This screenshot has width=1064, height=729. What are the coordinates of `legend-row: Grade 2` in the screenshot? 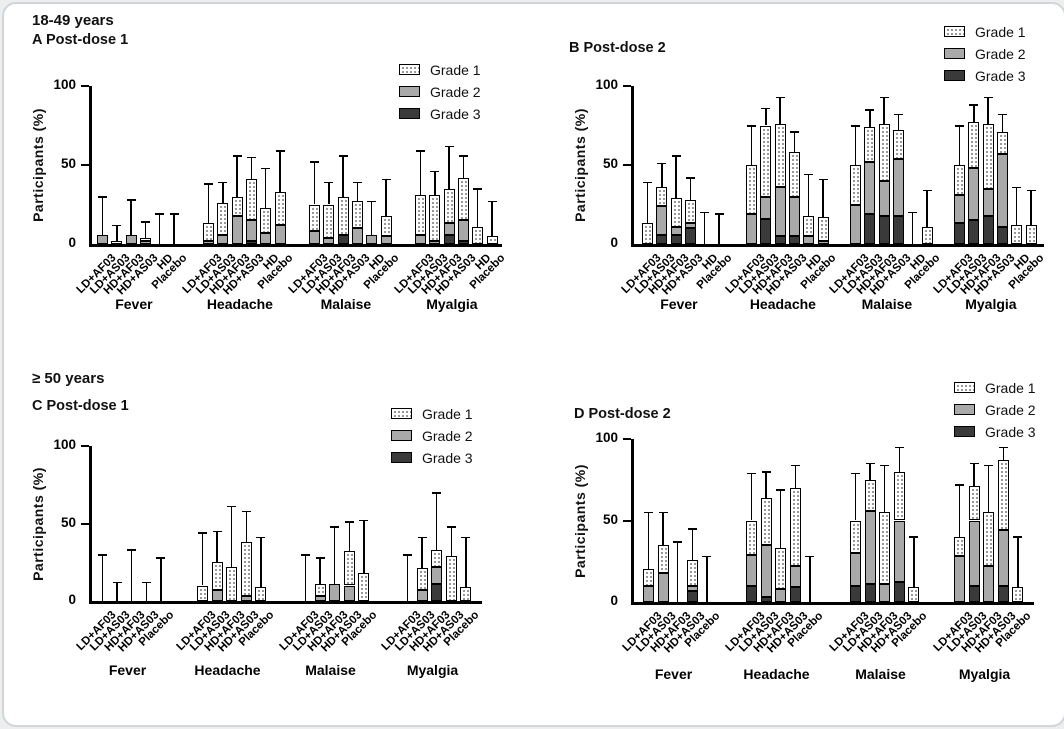 It's located at (1009, 411).